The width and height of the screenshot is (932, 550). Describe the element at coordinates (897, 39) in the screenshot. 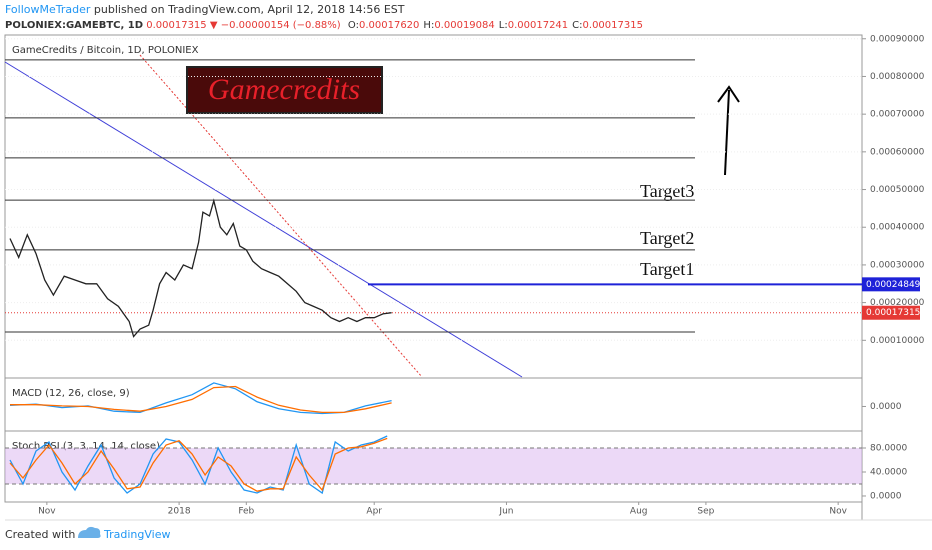

I see `y-tick-label: 0.00090000` at that location.